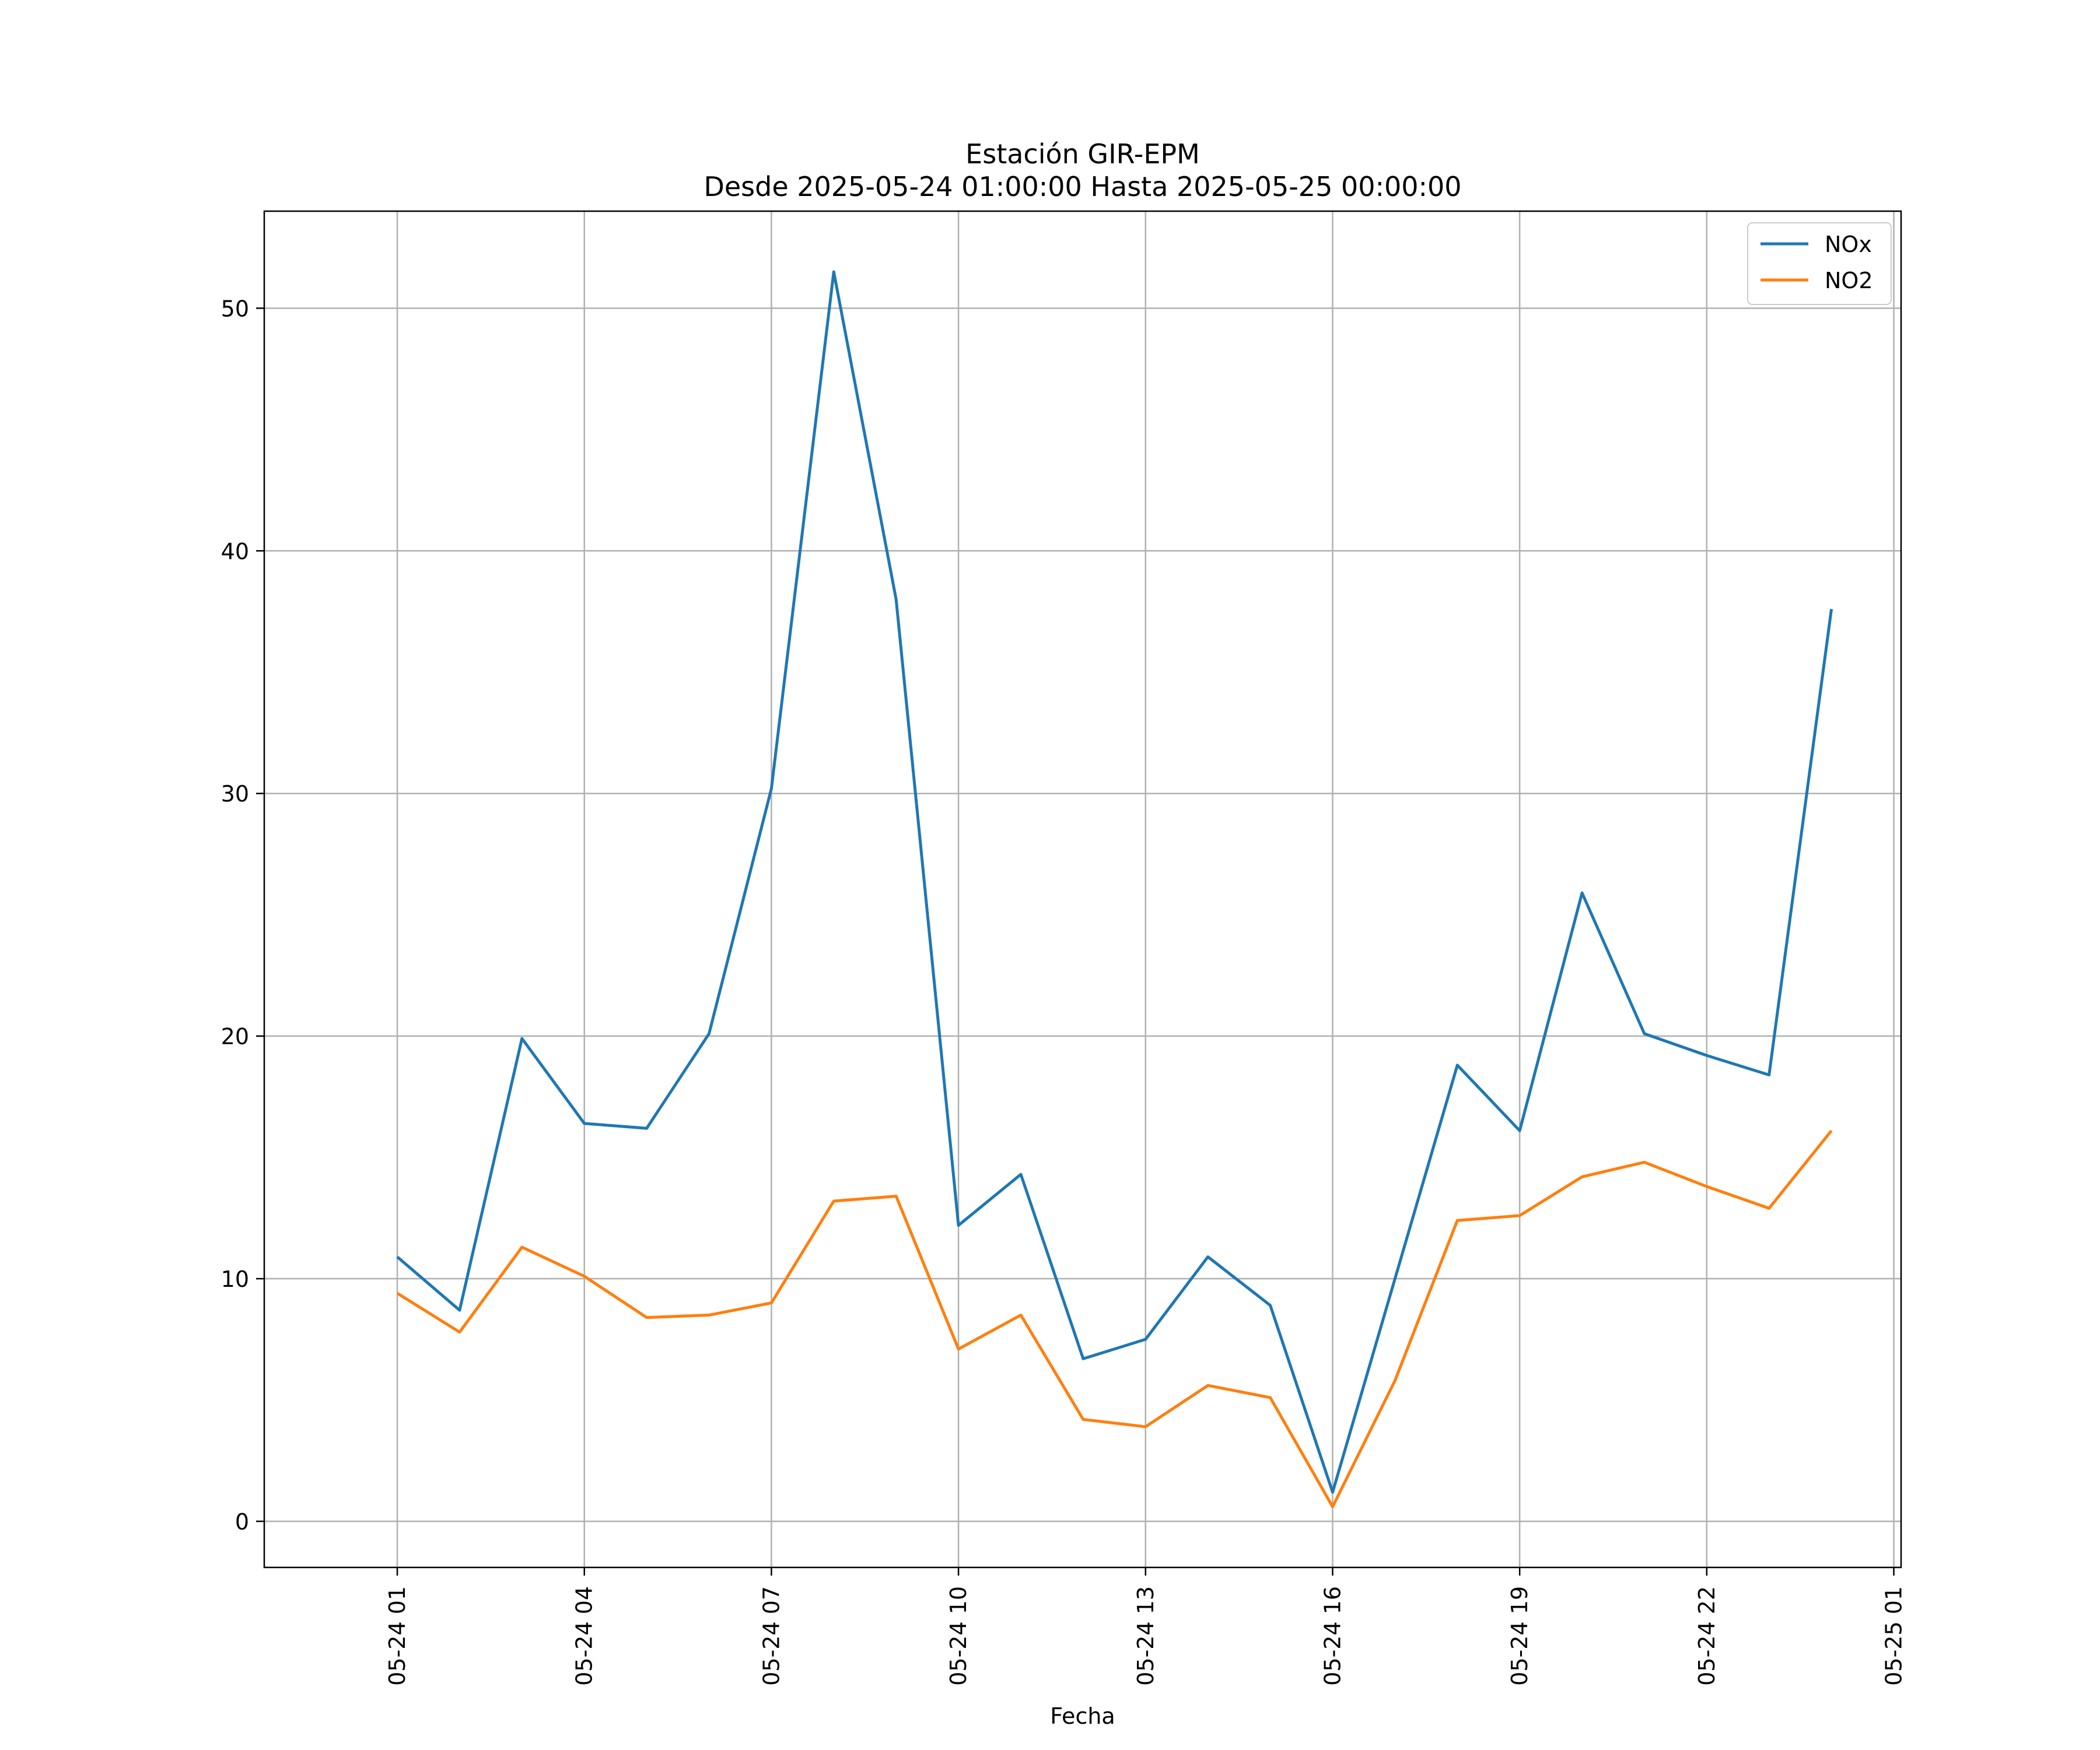 The image size is (2100, 1750). What do you see at coordinates (1819, 263) in the screenshot?
I see `legend: NOx NO2` at bounding box center [1819, 263].